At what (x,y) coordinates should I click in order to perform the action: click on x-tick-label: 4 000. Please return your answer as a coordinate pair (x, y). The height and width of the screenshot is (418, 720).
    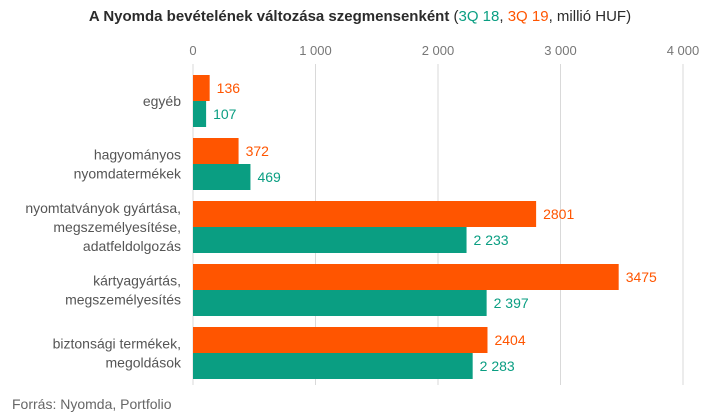
    Looking at the image, I should click on (683, 50).